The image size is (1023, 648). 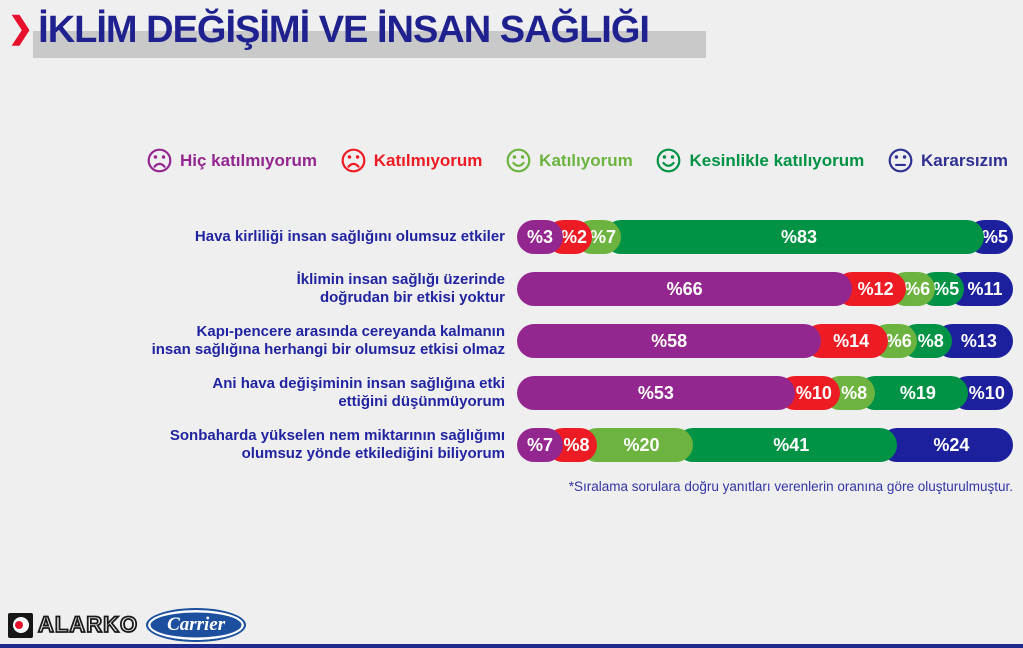 I want to click on segment-value-label: %13, so click(x=978, y=340).